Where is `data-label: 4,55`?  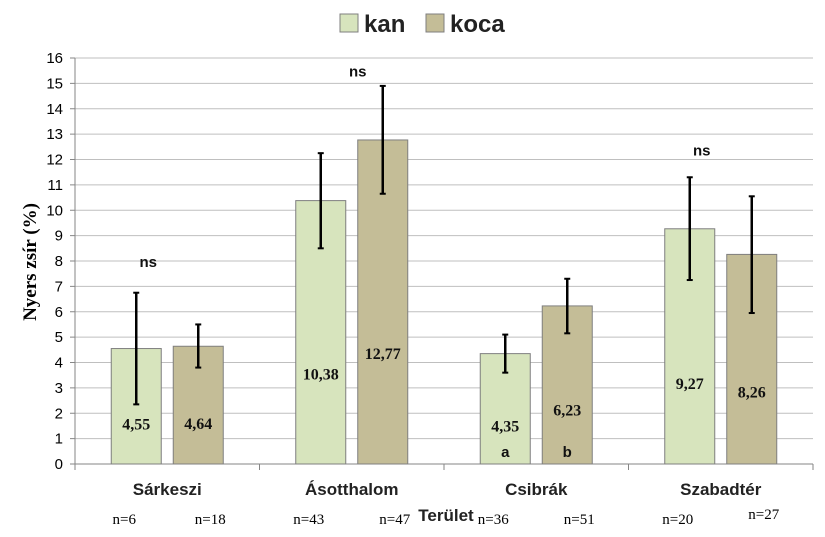 data-label: 4,55 is located at coordinates (136, 425).